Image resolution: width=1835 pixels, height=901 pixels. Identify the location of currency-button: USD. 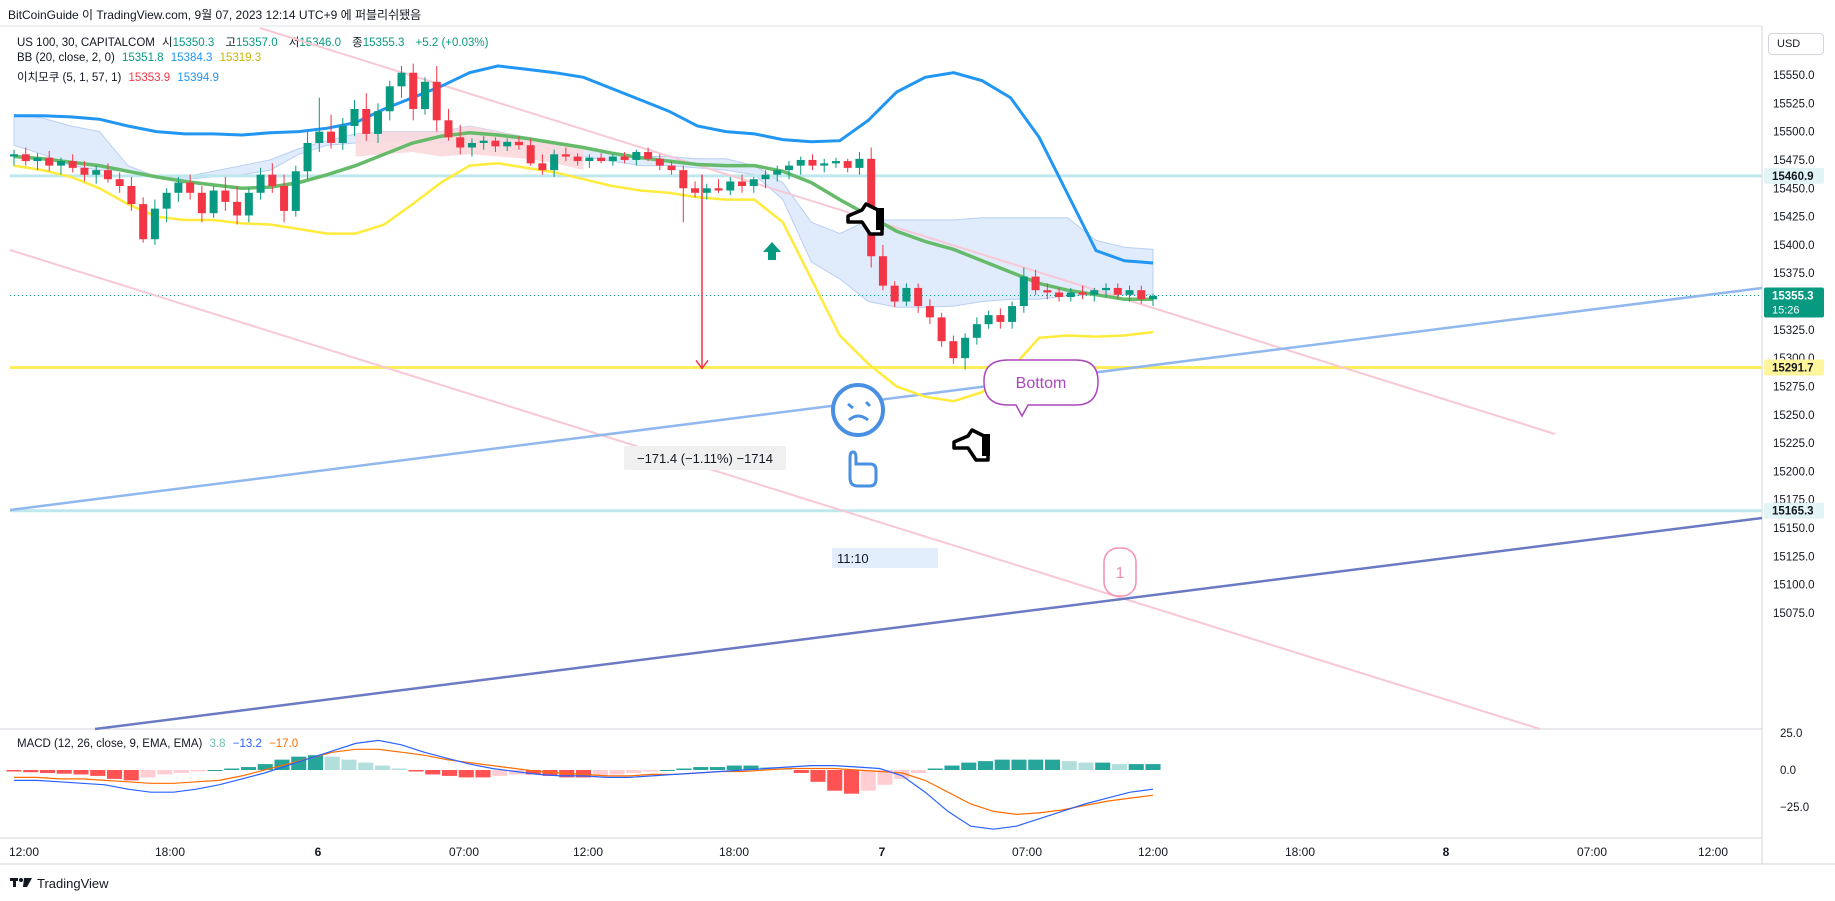
(1796, 44).